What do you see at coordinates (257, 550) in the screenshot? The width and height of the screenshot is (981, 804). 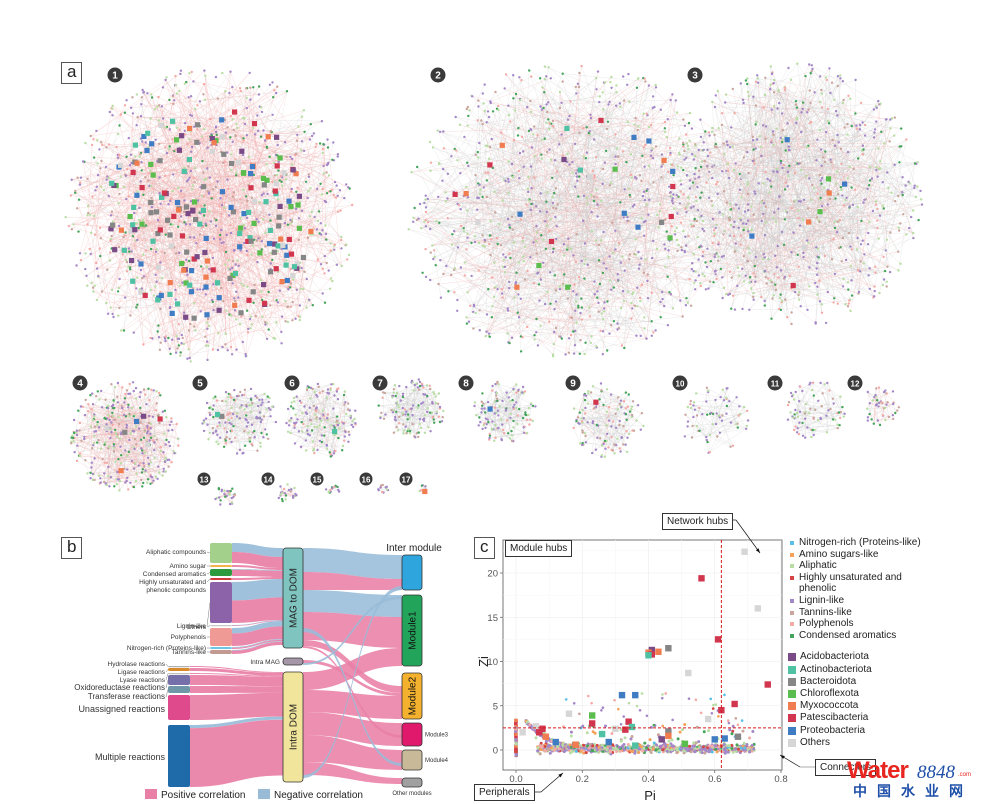 I see `sankey-flow` at bounding box center [257, 550].